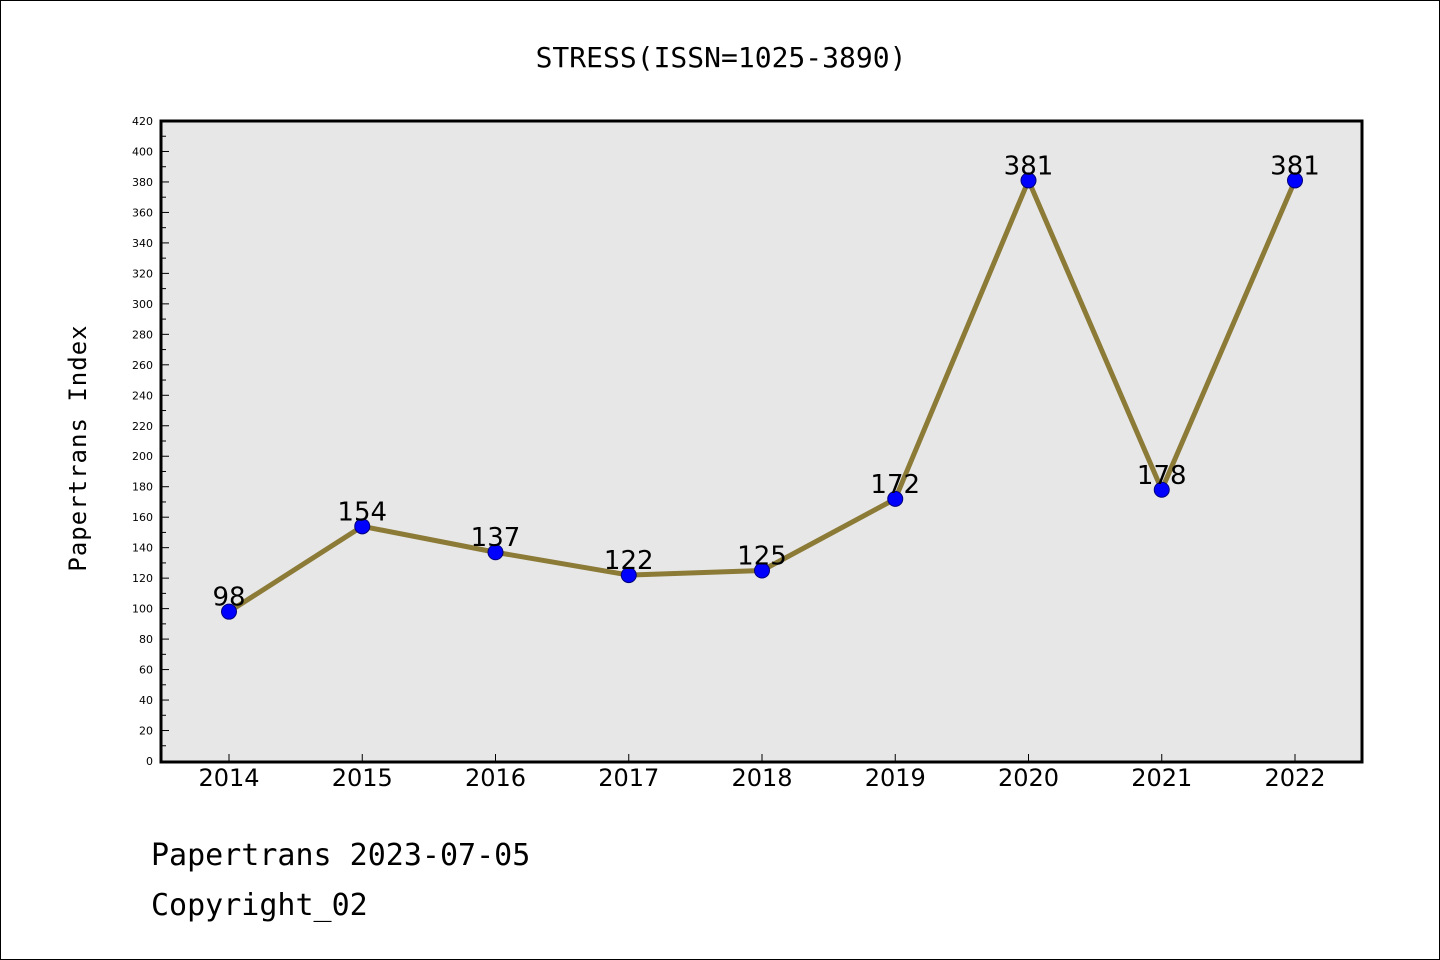 The height and width of the screenshot is (960, 1440). I want to click on y-tick-label: 180, so click(142, 487).